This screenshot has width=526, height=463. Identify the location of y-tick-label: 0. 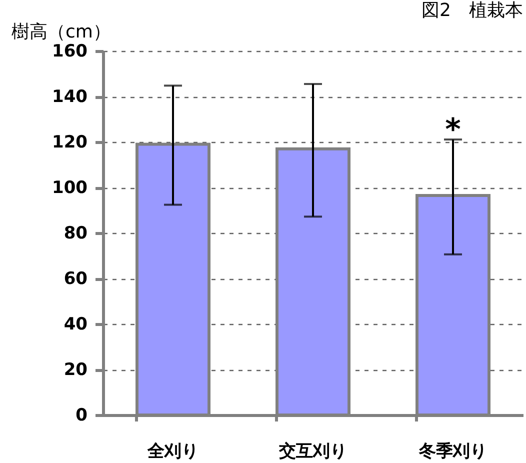
(82, 416).